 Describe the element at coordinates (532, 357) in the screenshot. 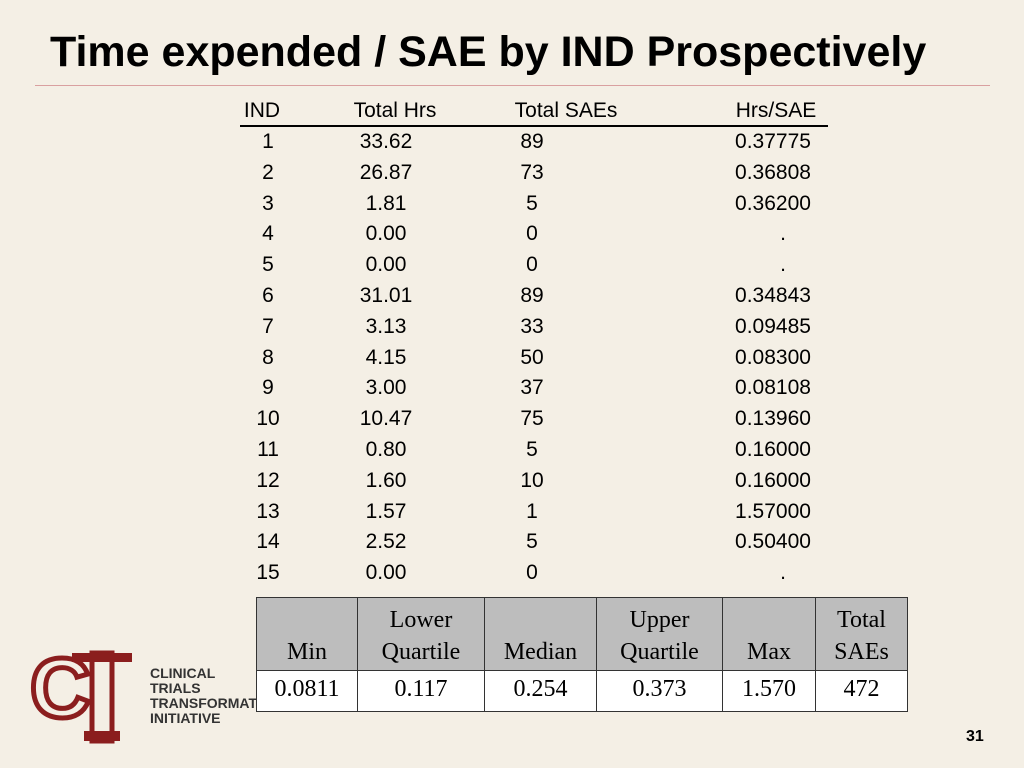

I see `table-cell: 50` at that location.